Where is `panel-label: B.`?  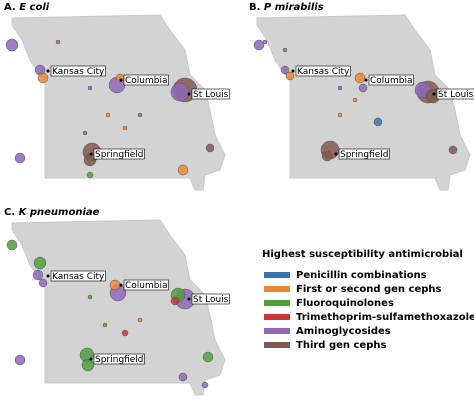
panel-label: B. is located at coordinates (254, 7).